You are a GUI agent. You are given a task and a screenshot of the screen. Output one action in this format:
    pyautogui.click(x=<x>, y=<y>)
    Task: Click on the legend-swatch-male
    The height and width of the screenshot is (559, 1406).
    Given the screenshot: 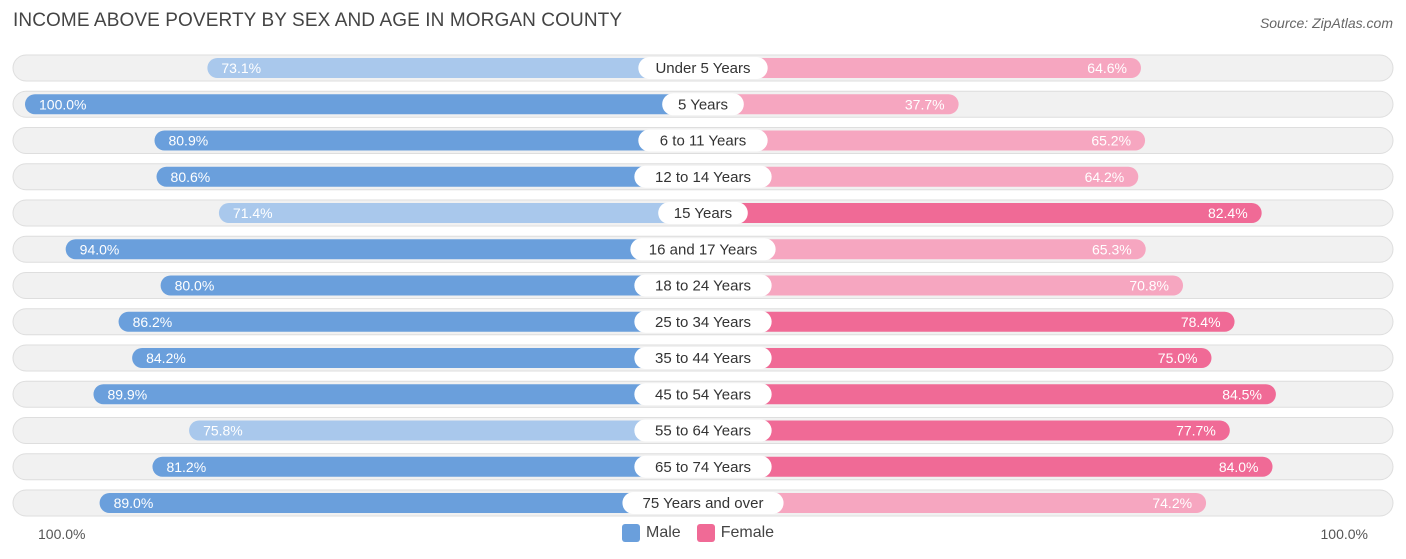 What is the action you would take?
    pyautogui.click(x=631, y=533)
    